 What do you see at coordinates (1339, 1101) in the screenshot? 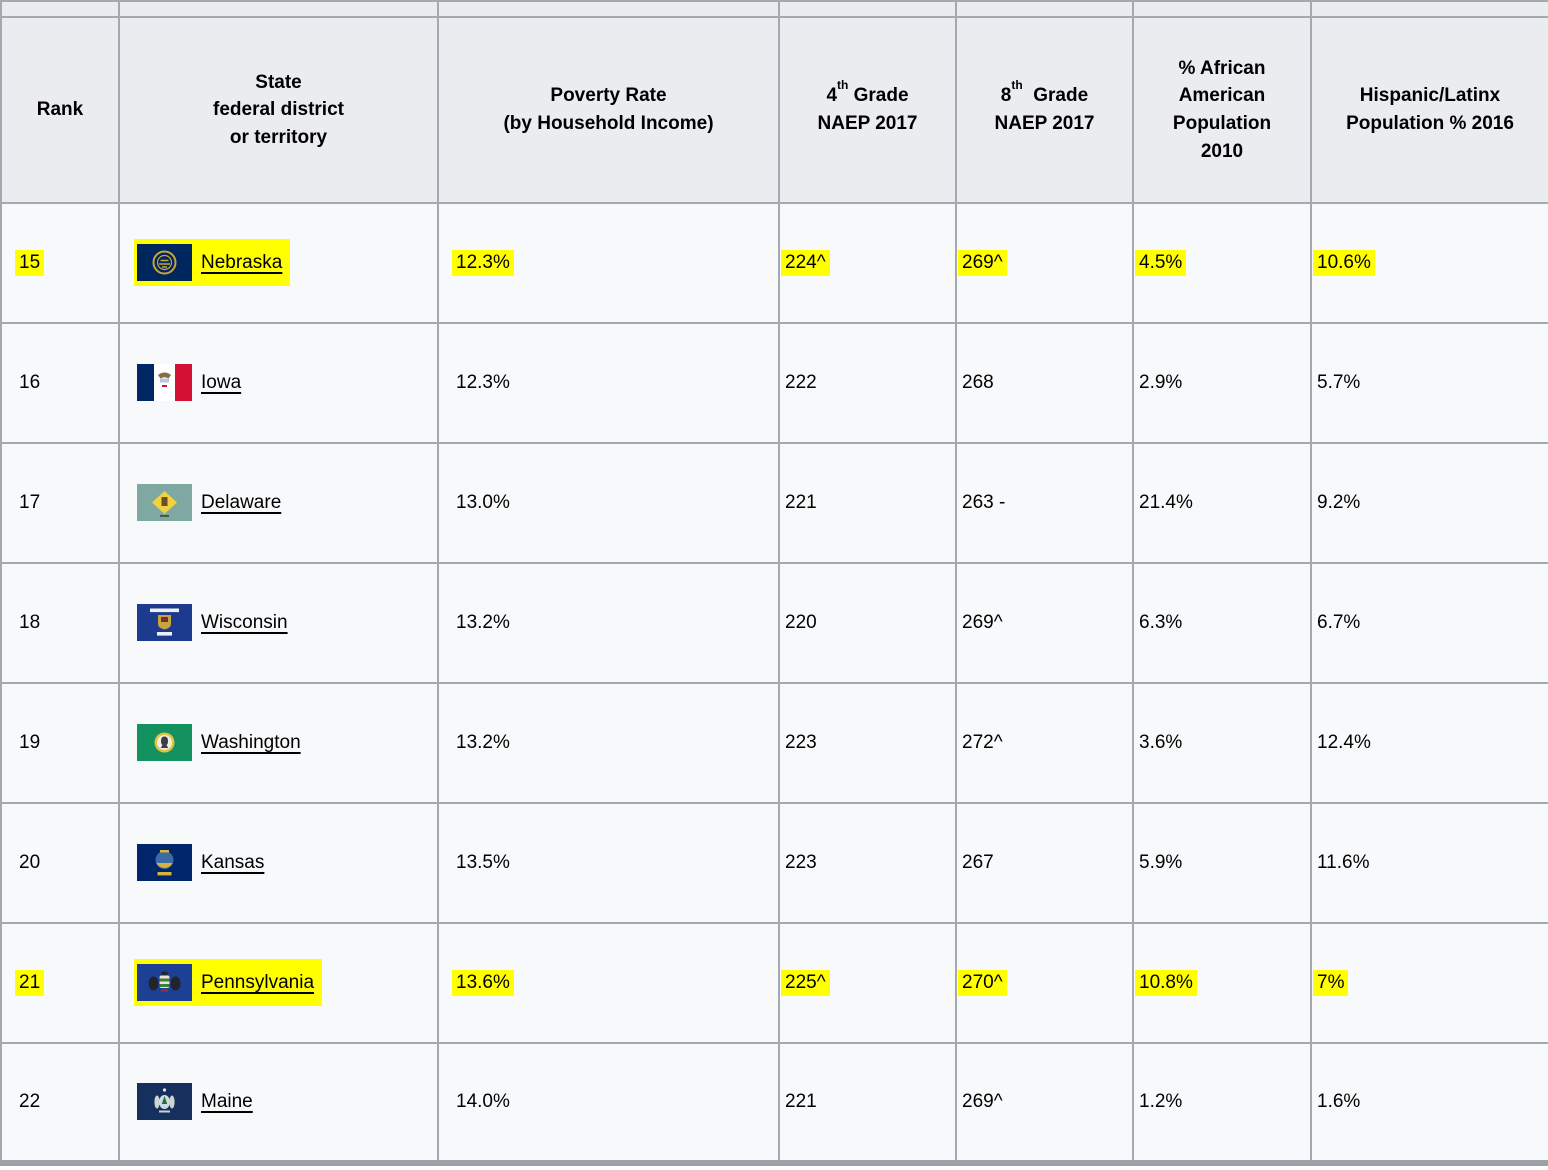
I see `hispanic-latinx-population-value: 1.6%` at bounding box center [1339, 1101].